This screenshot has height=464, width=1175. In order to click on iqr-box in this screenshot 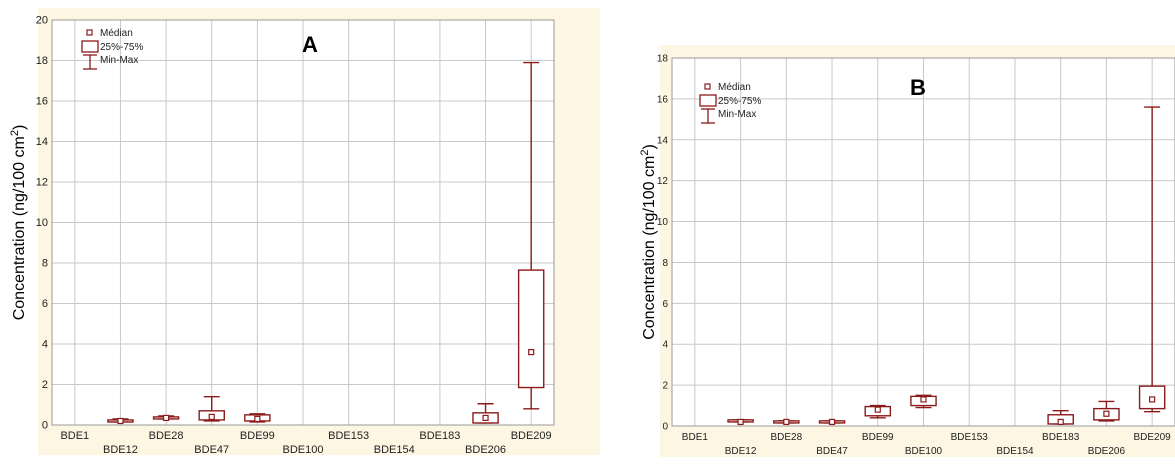, I will do `click(531, 329)`.